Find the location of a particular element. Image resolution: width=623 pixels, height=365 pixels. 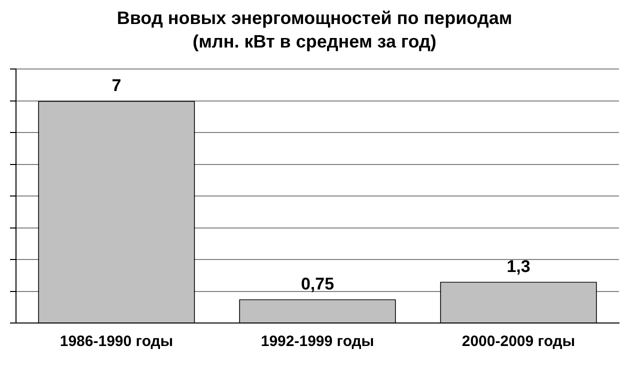

data-label: 7 is located at coordinates (117, 86).